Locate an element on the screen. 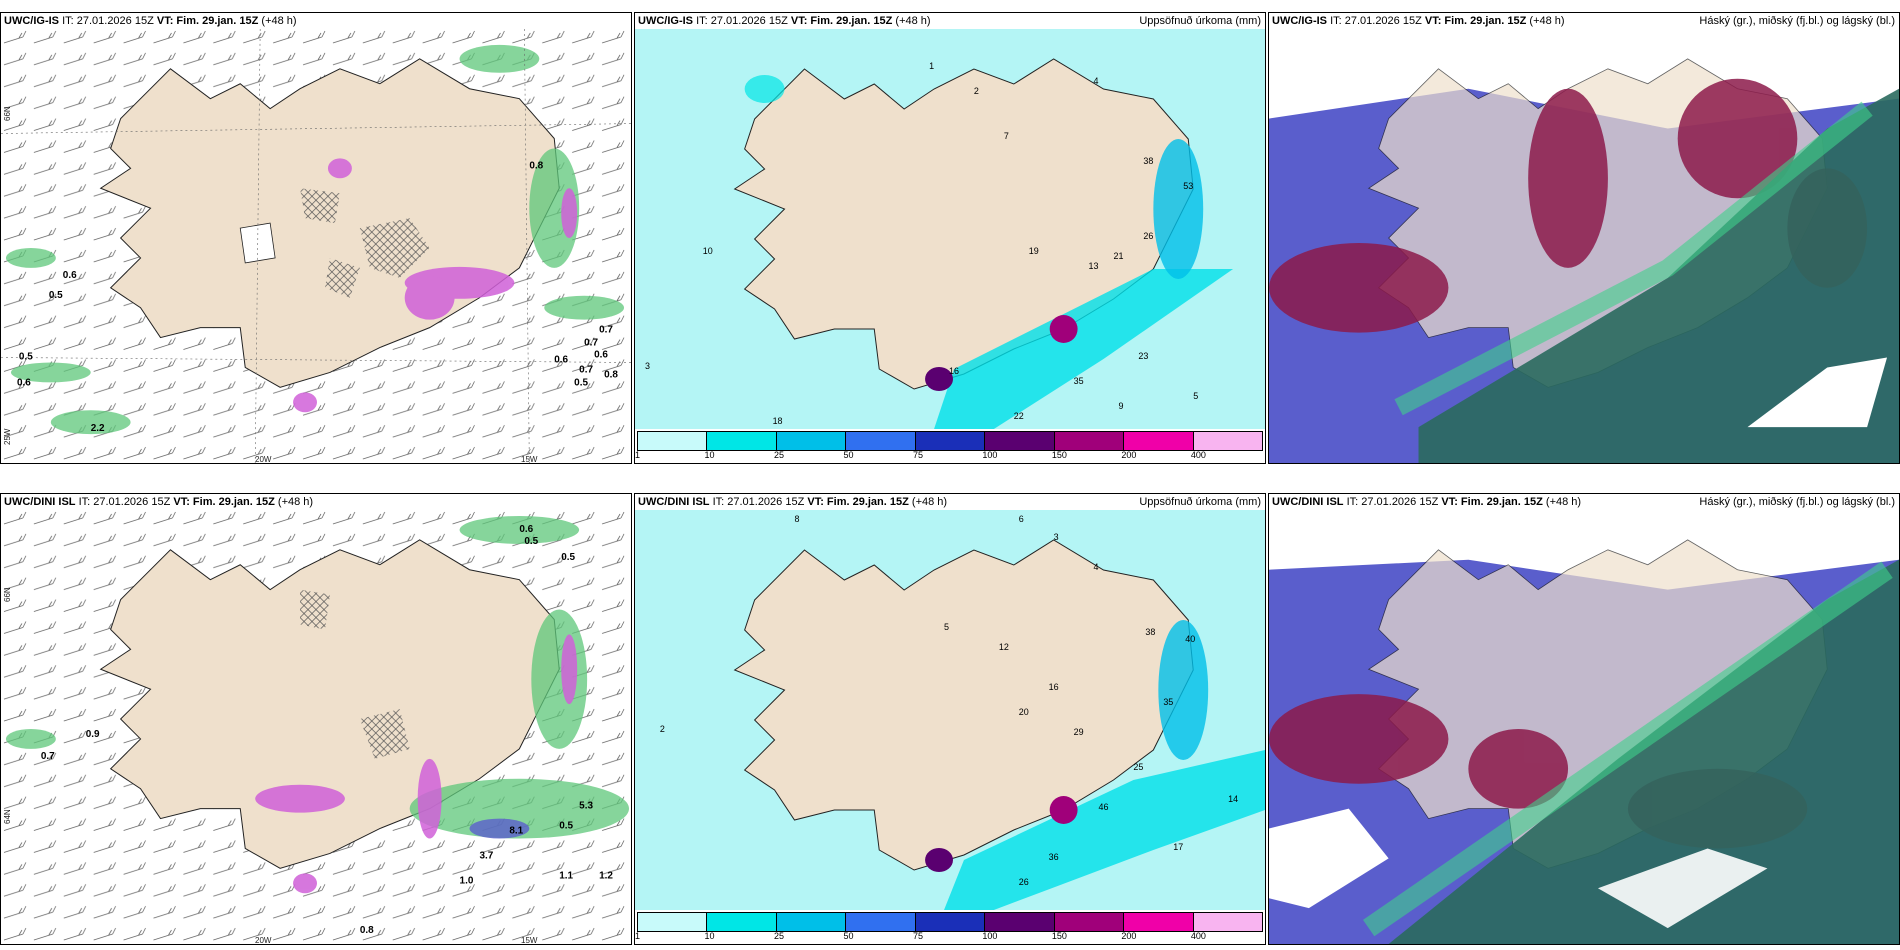  field-title: Uppsöfnuð úrkoma (mm) is located at coordinates (1200, 502).